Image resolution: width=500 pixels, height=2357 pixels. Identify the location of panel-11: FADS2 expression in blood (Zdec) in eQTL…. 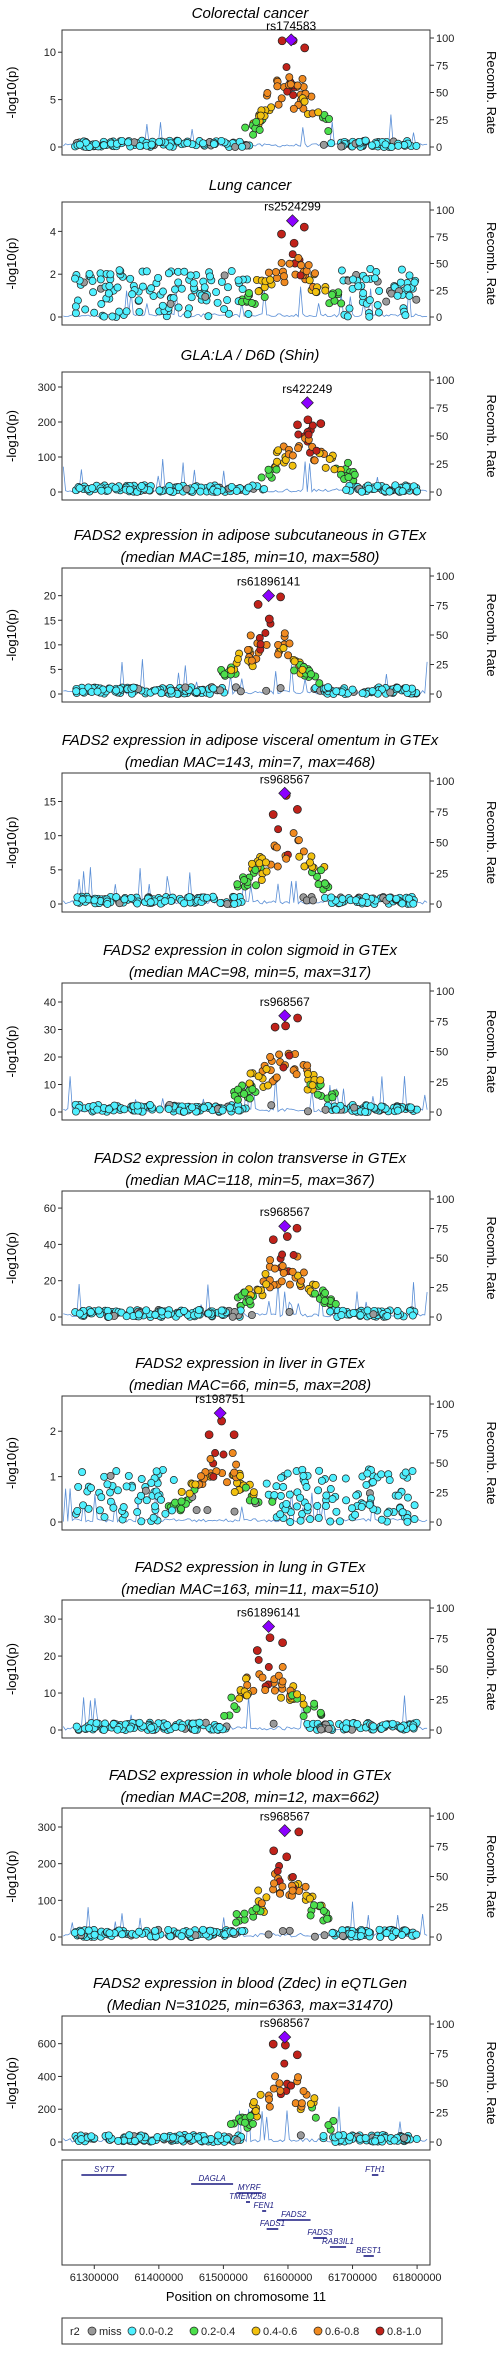
(251, 2063).